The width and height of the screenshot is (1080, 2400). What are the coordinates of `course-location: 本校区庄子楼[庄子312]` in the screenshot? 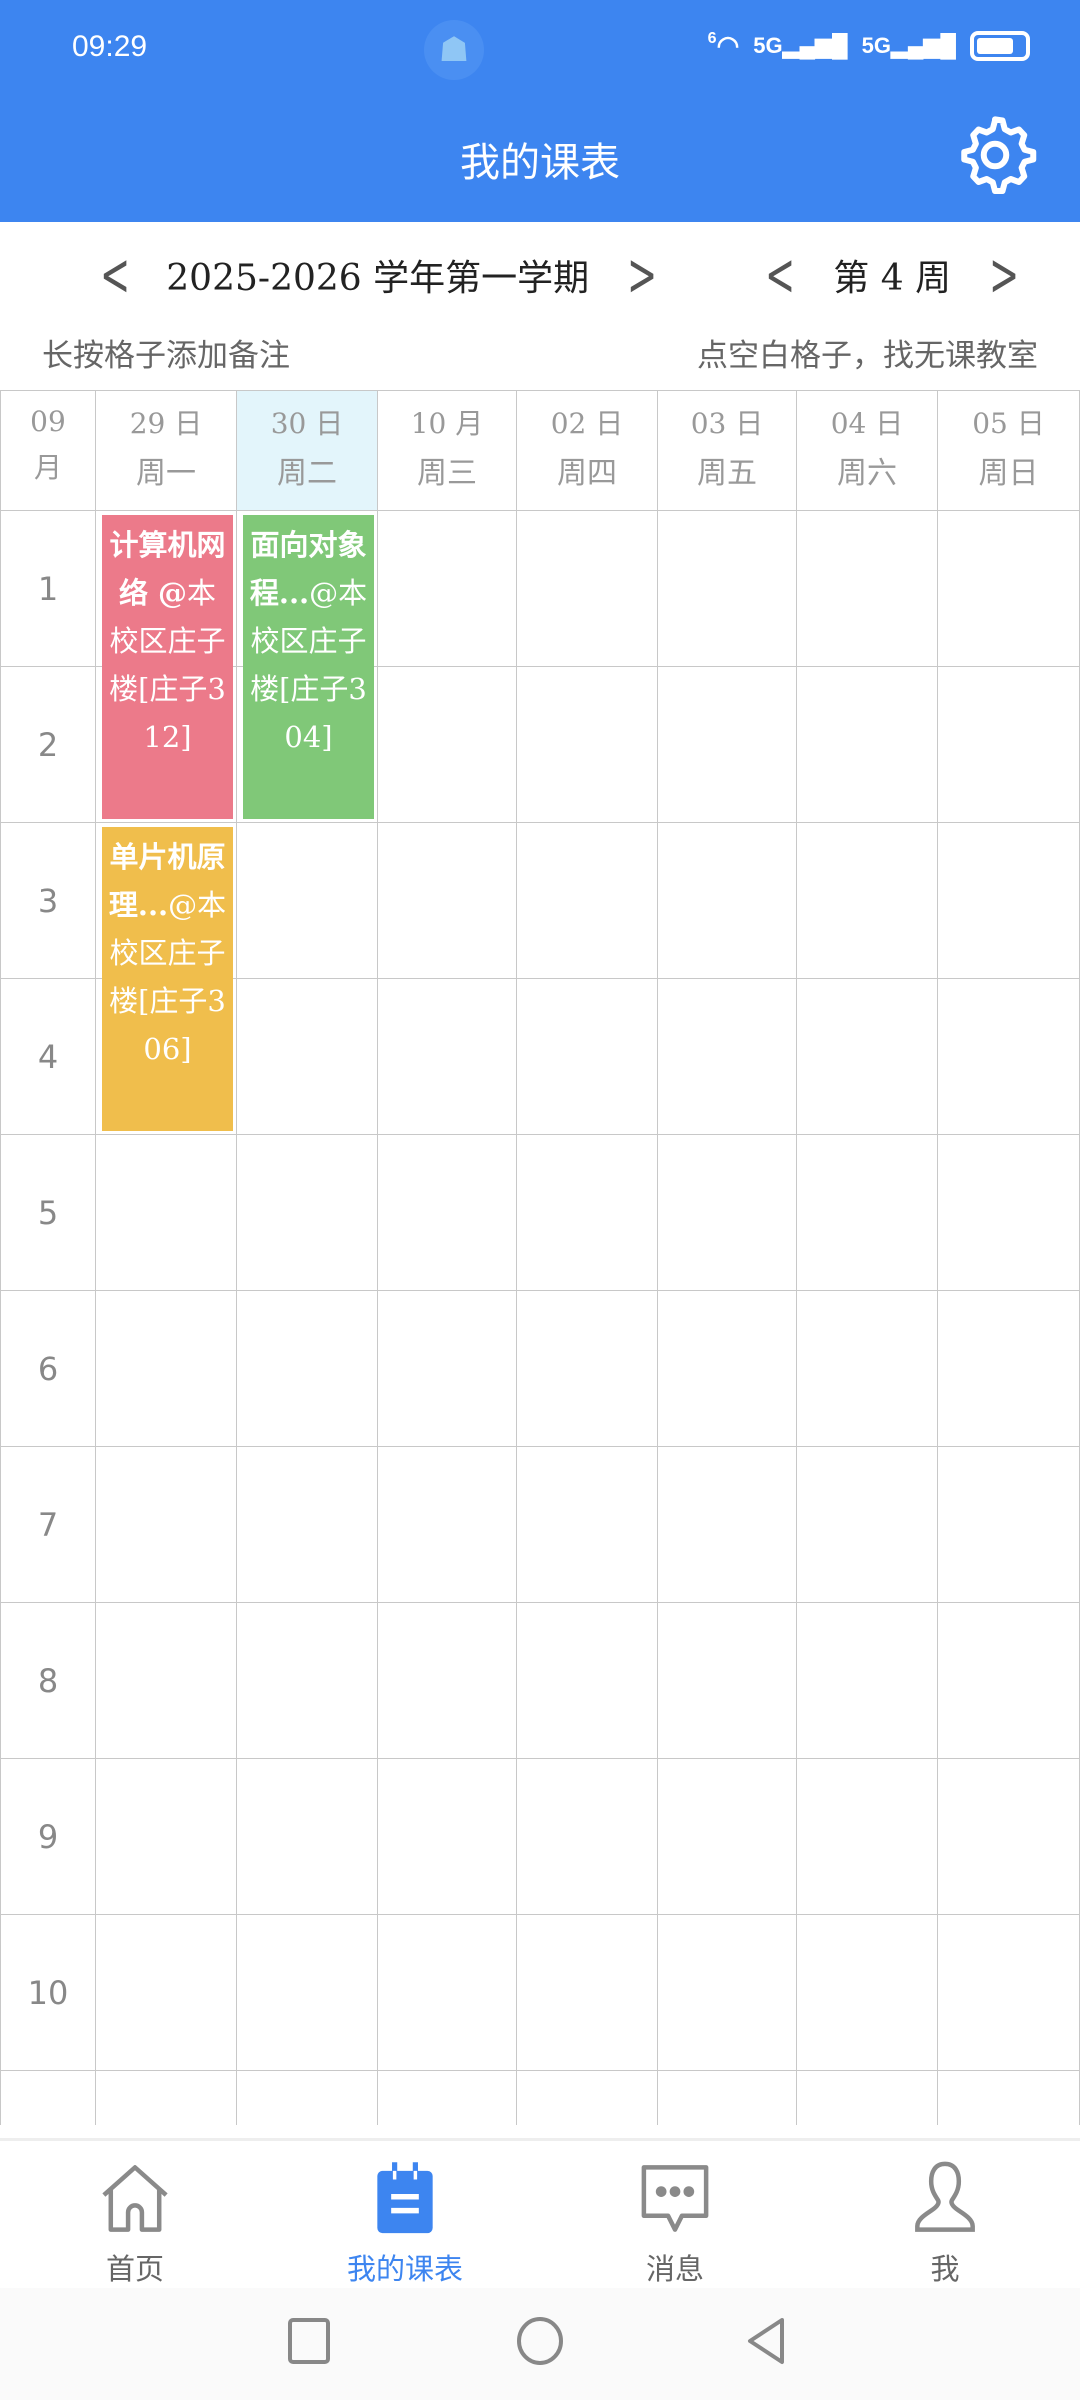 It's located at (167, 665).